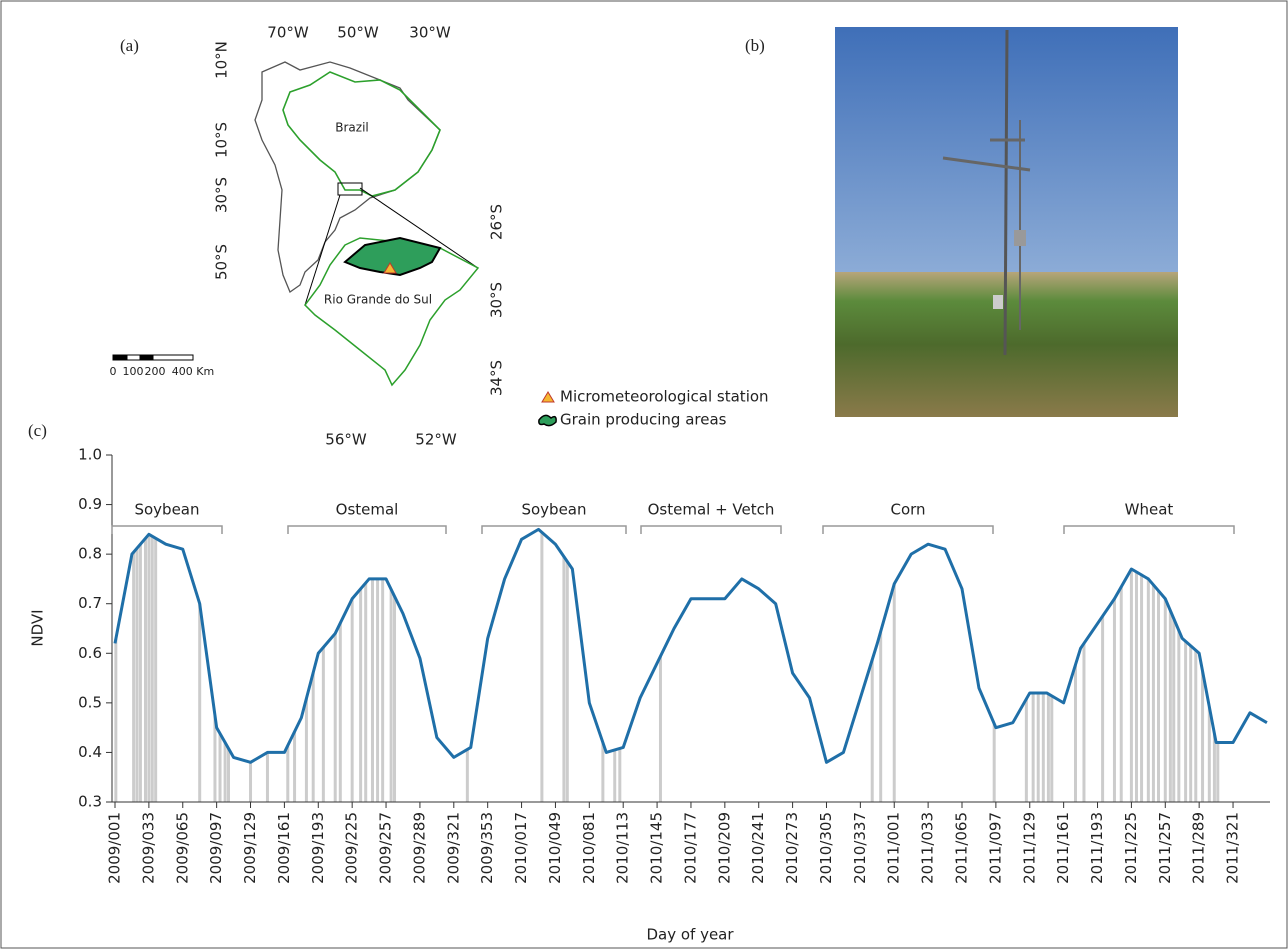  What do you see at coordinates (1131, 848) in the screenshot?
I see `x-tick-label: 2011/225` at bounding box center [1131, 848].